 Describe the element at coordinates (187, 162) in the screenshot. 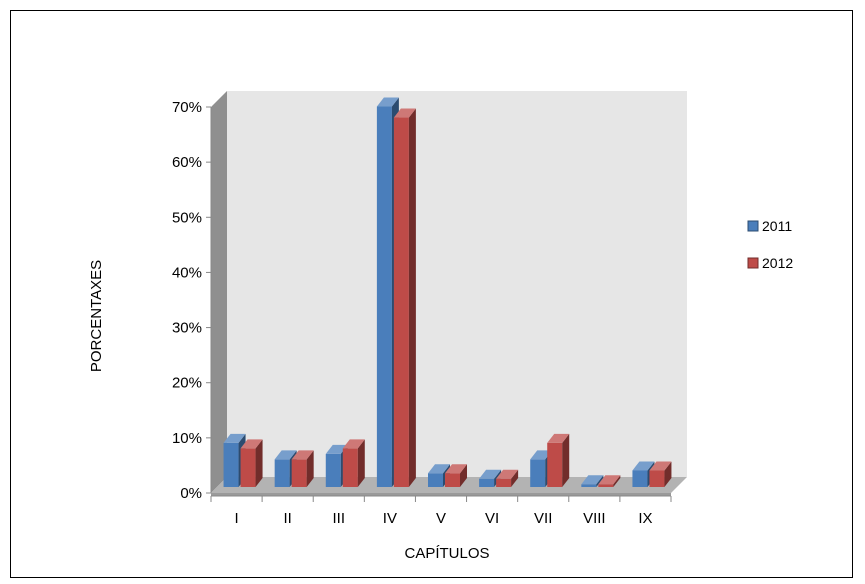

I see `y-tick-label: 60%` at that location.